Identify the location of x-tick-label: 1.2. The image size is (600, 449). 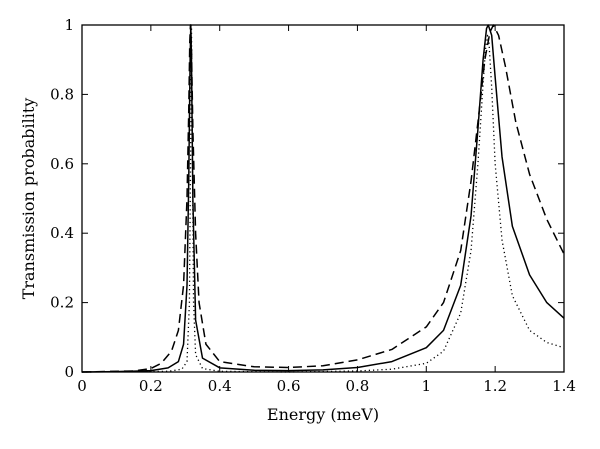
(495, 386).